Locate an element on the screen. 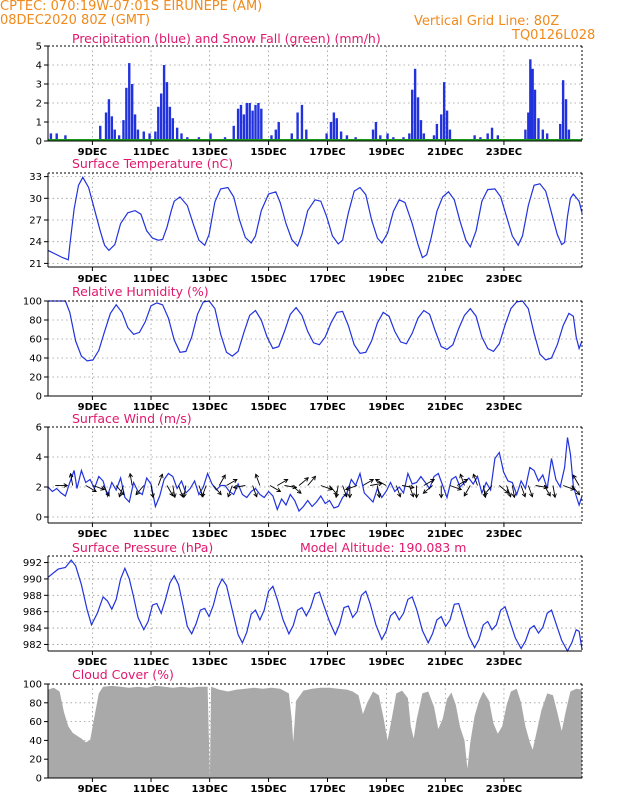  temperature-ytick-label: 27 is located at coordinates (35, 221).